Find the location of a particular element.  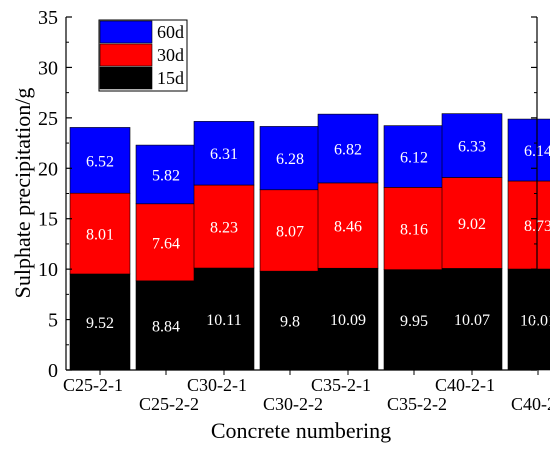

value-label-30d-C35-2-2: 8.16 is located at coordinates (414, 229).